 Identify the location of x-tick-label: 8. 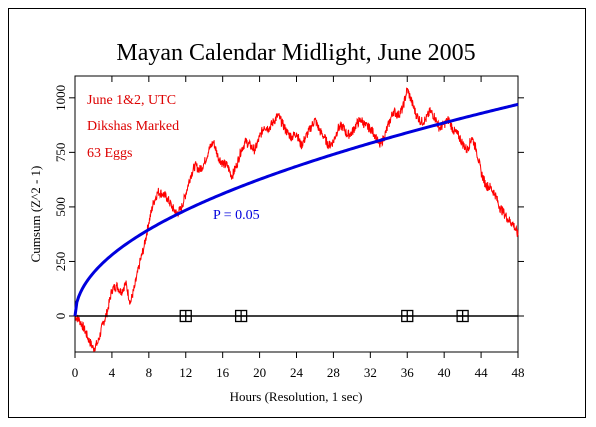
(149, 372).